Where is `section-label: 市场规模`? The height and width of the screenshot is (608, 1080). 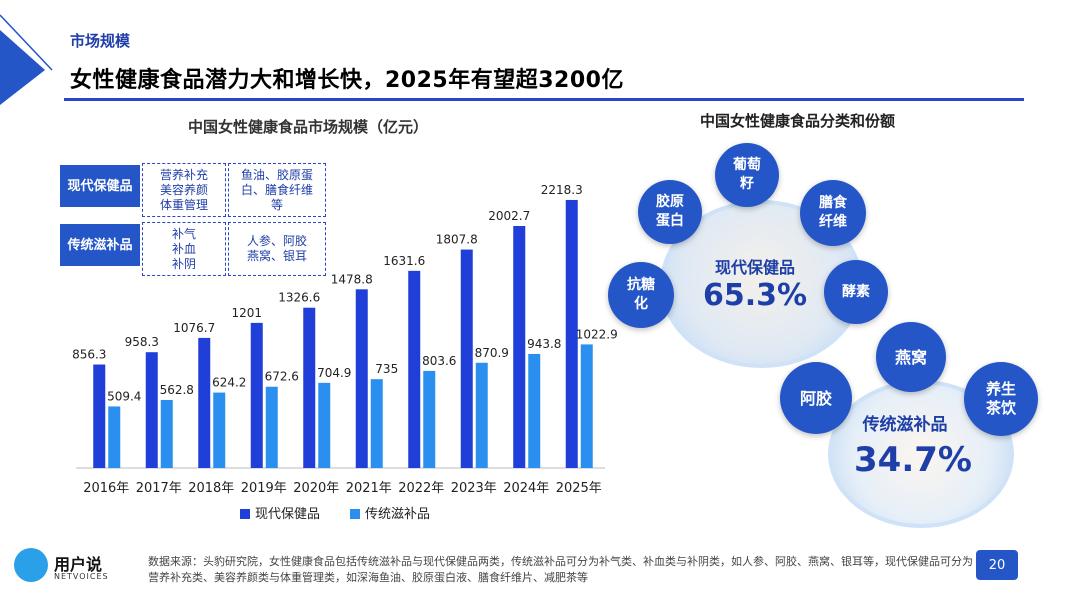
section-label: 市场规模 is located at coordinates (100, 41).